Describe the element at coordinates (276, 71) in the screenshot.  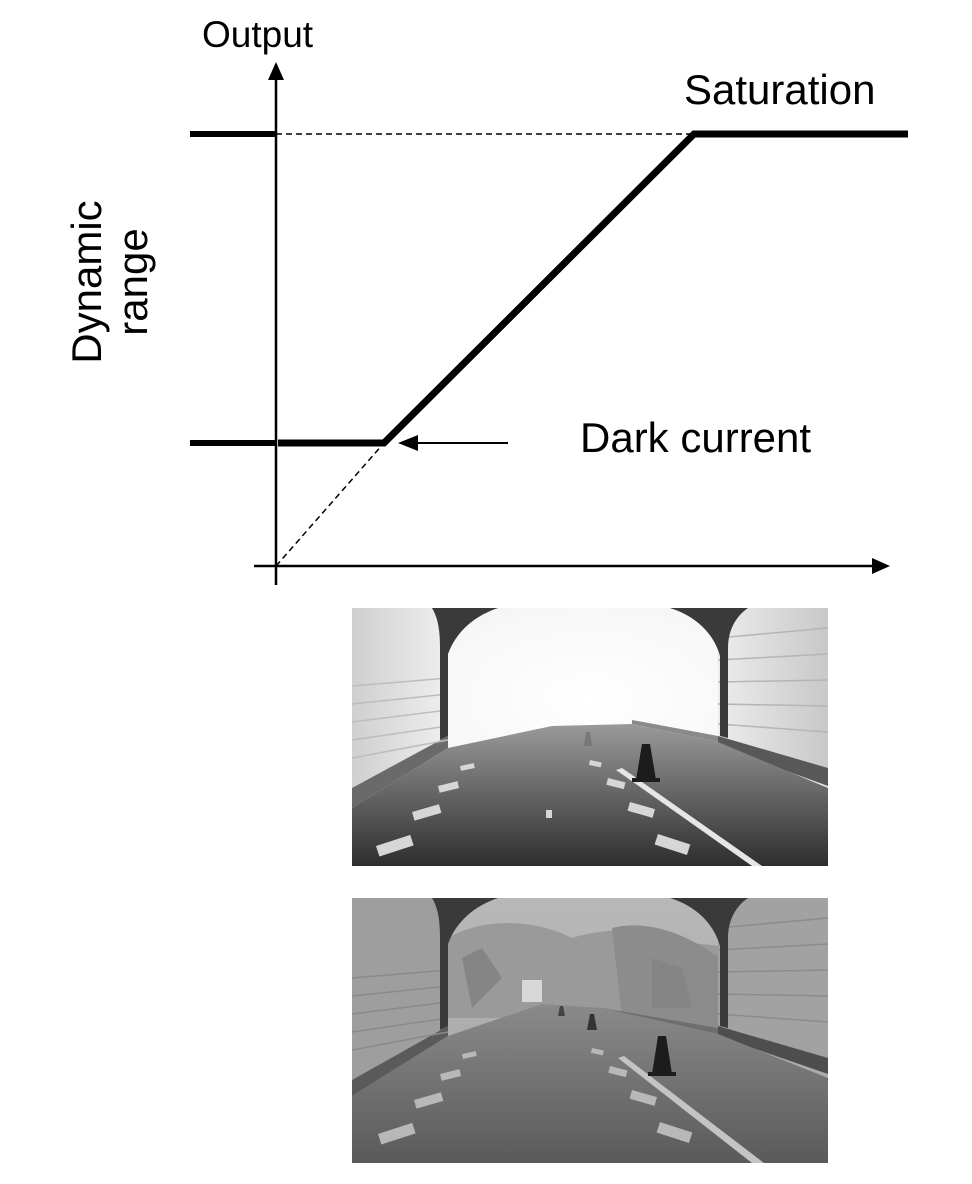
I see `y-axis-arrowhead` at that location.